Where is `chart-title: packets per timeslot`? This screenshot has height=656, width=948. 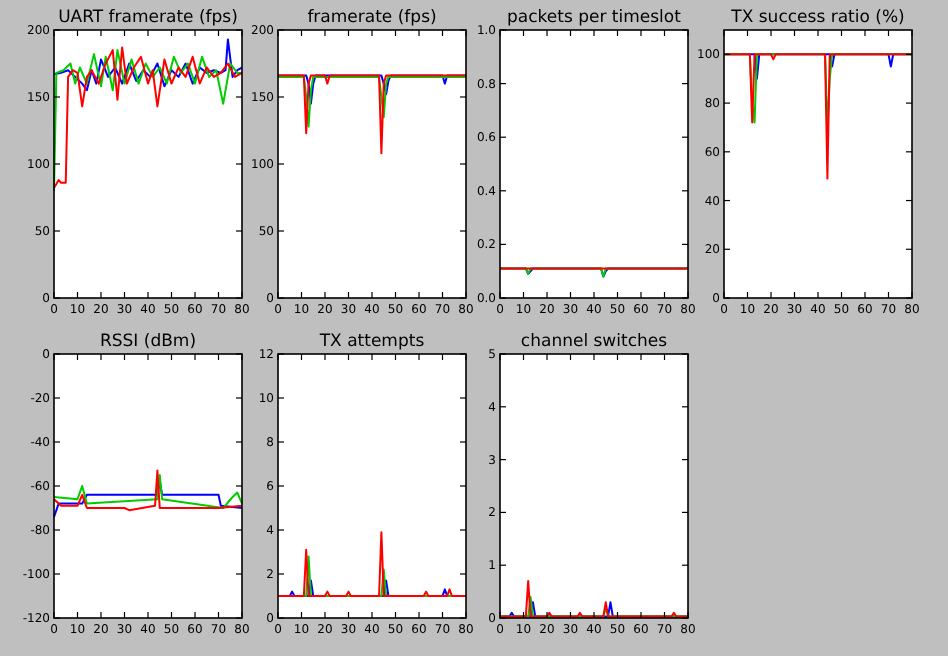
chart-title: packets per timeslot is located at coordinates (595, 18).